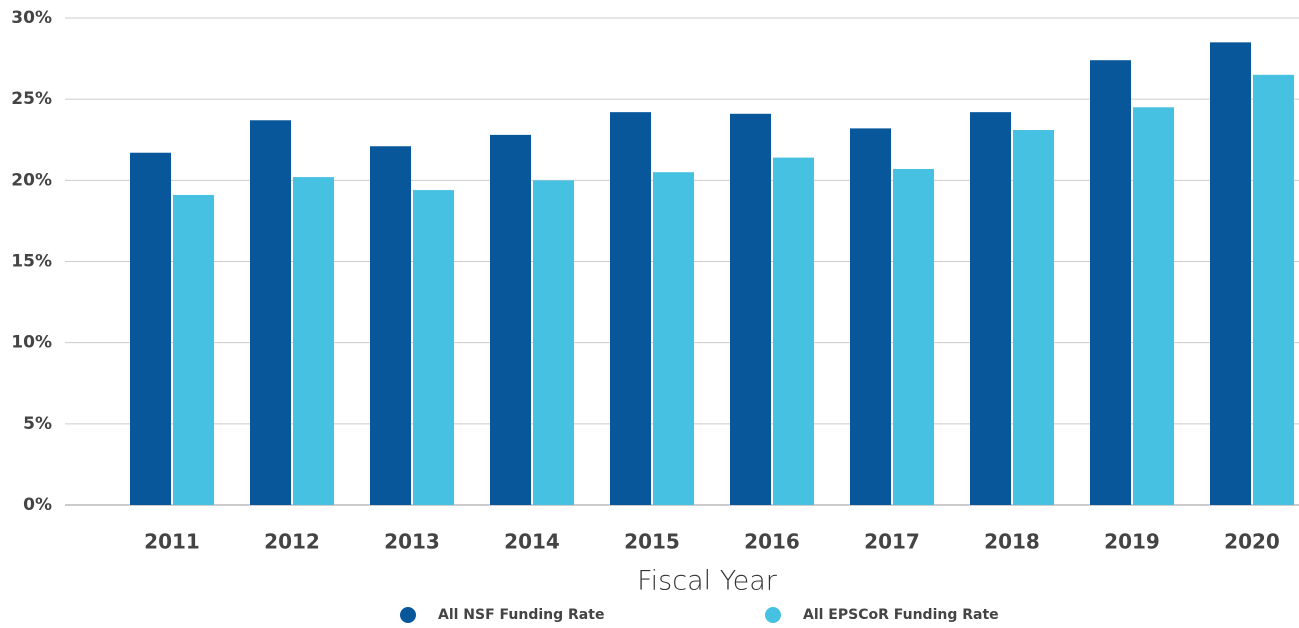 The height and width of the screenshot is (628, 1299). What do you see at coordinates (1252, 542) in the screenshot?
I see `x-tick-label: 2020` at bounding box center [1252, 542].